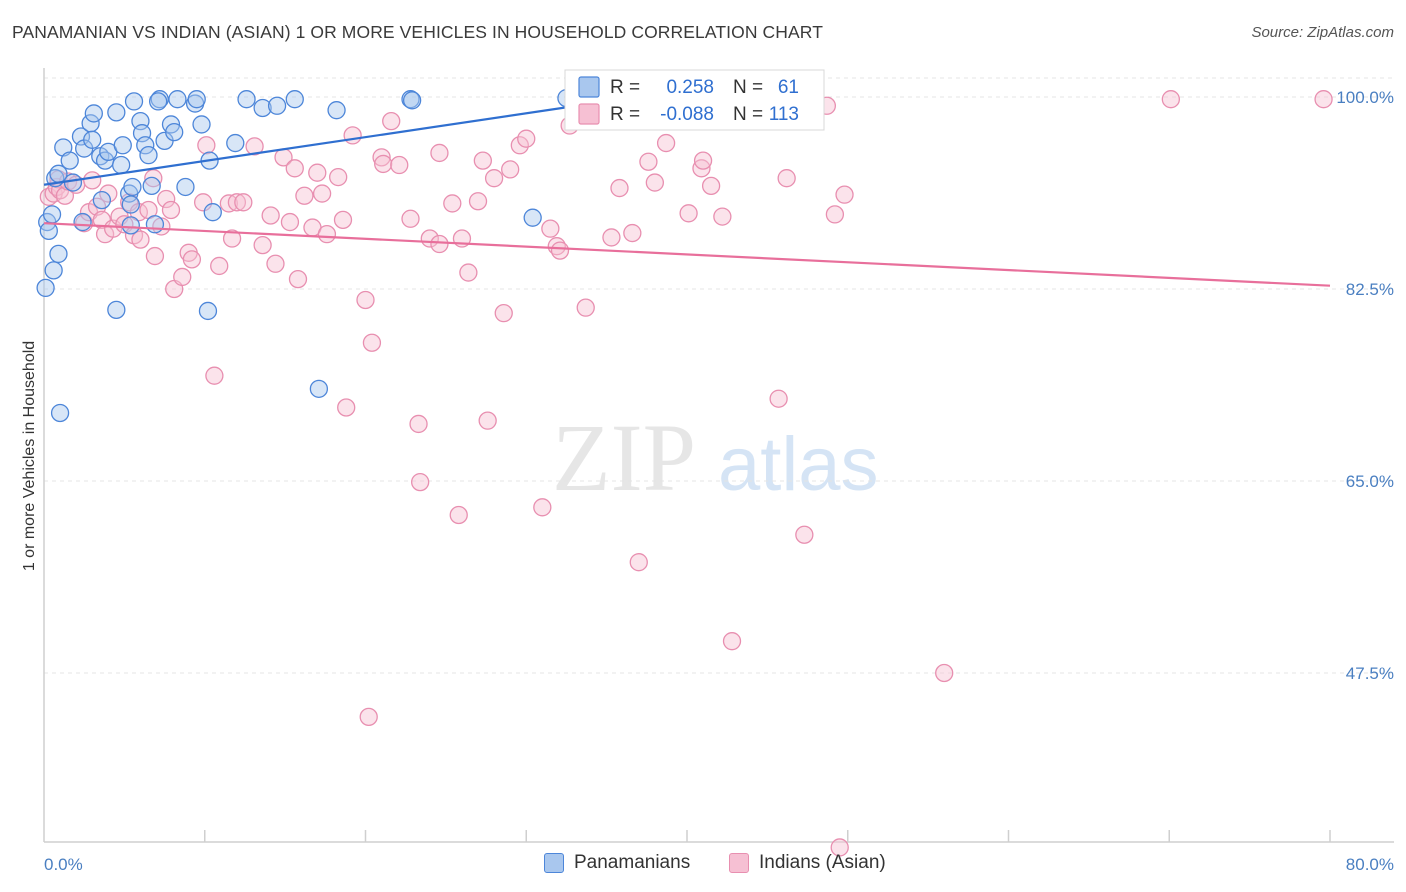 The width and height of the screenshot is (1406, 892). What do you see at coordinates (690, 87) in the screenshot?
I see `stats-blue-r-value: 0.258` at bounding box center [690, 87].